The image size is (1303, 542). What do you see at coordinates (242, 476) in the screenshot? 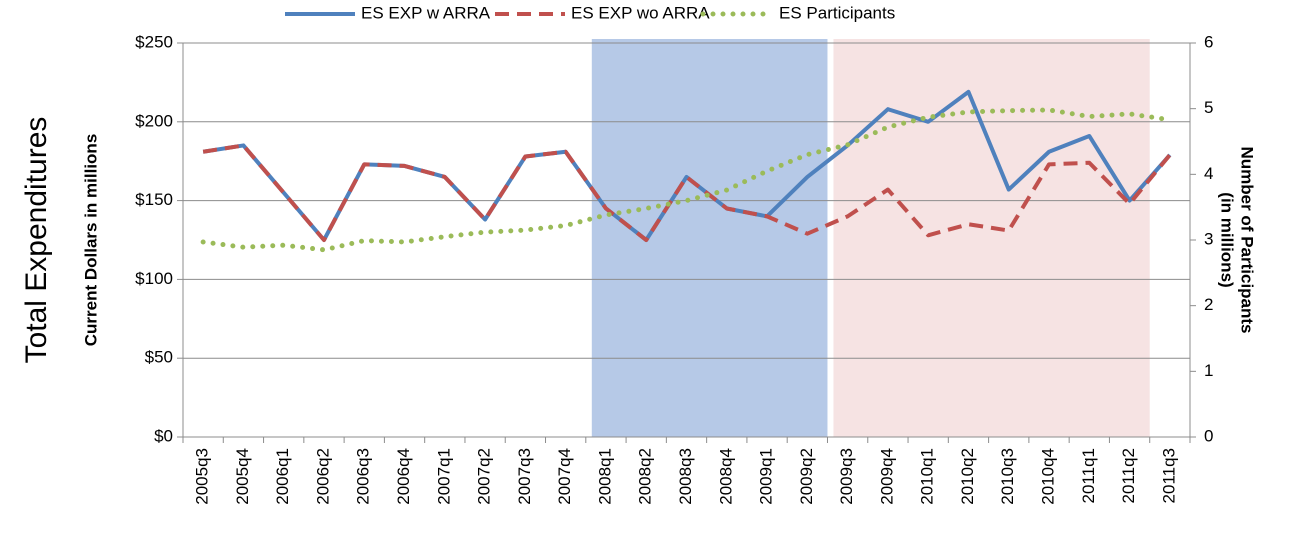
I see `x-tick-label: 2005q4` at bounding box center [242, 476].